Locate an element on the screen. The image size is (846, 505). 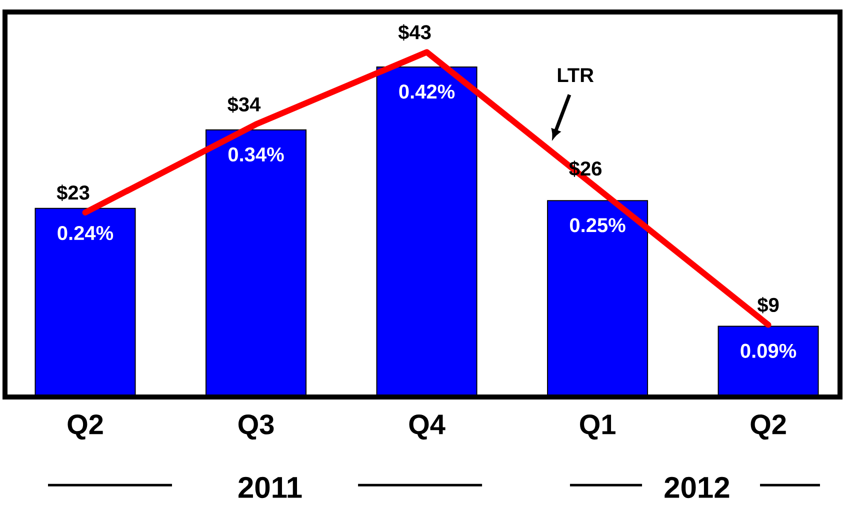
data-label: 0.24% is located at coordinates (86, 233).